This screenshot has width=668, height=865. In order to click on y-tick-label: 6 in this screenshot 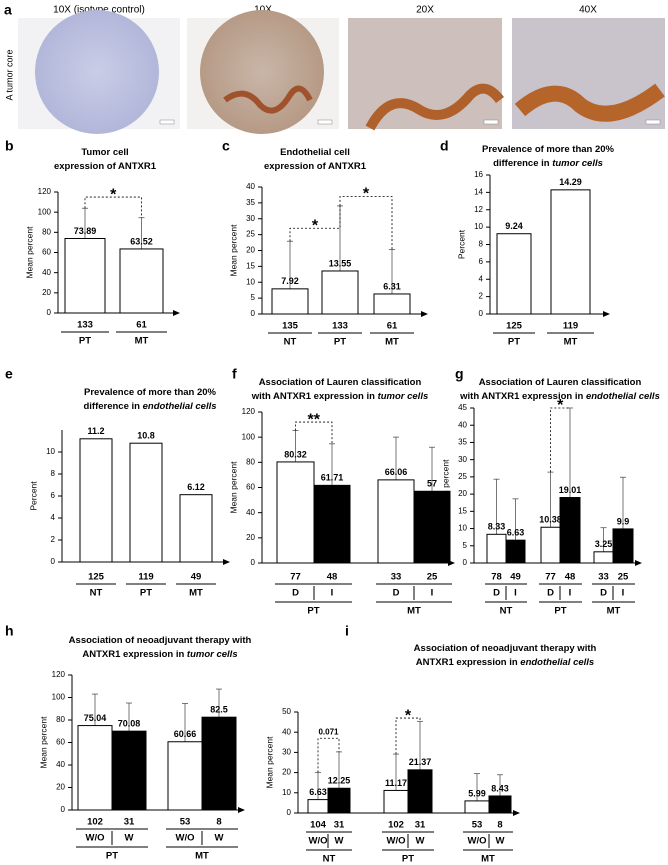, I will do `click(481, 261)`.